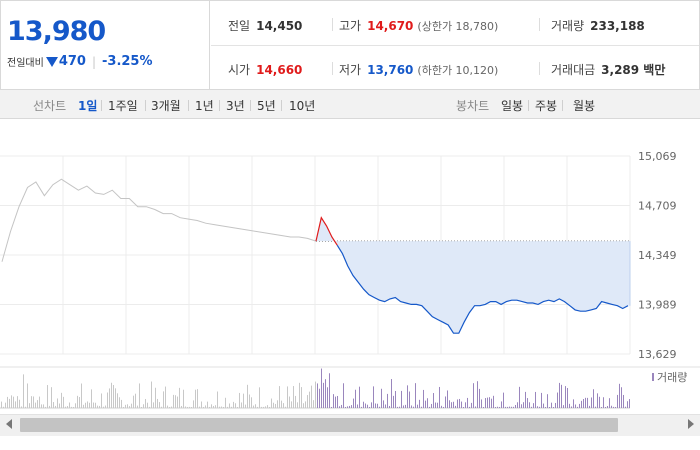  I want to click on stat-value: 14,660, so click(279, 70).